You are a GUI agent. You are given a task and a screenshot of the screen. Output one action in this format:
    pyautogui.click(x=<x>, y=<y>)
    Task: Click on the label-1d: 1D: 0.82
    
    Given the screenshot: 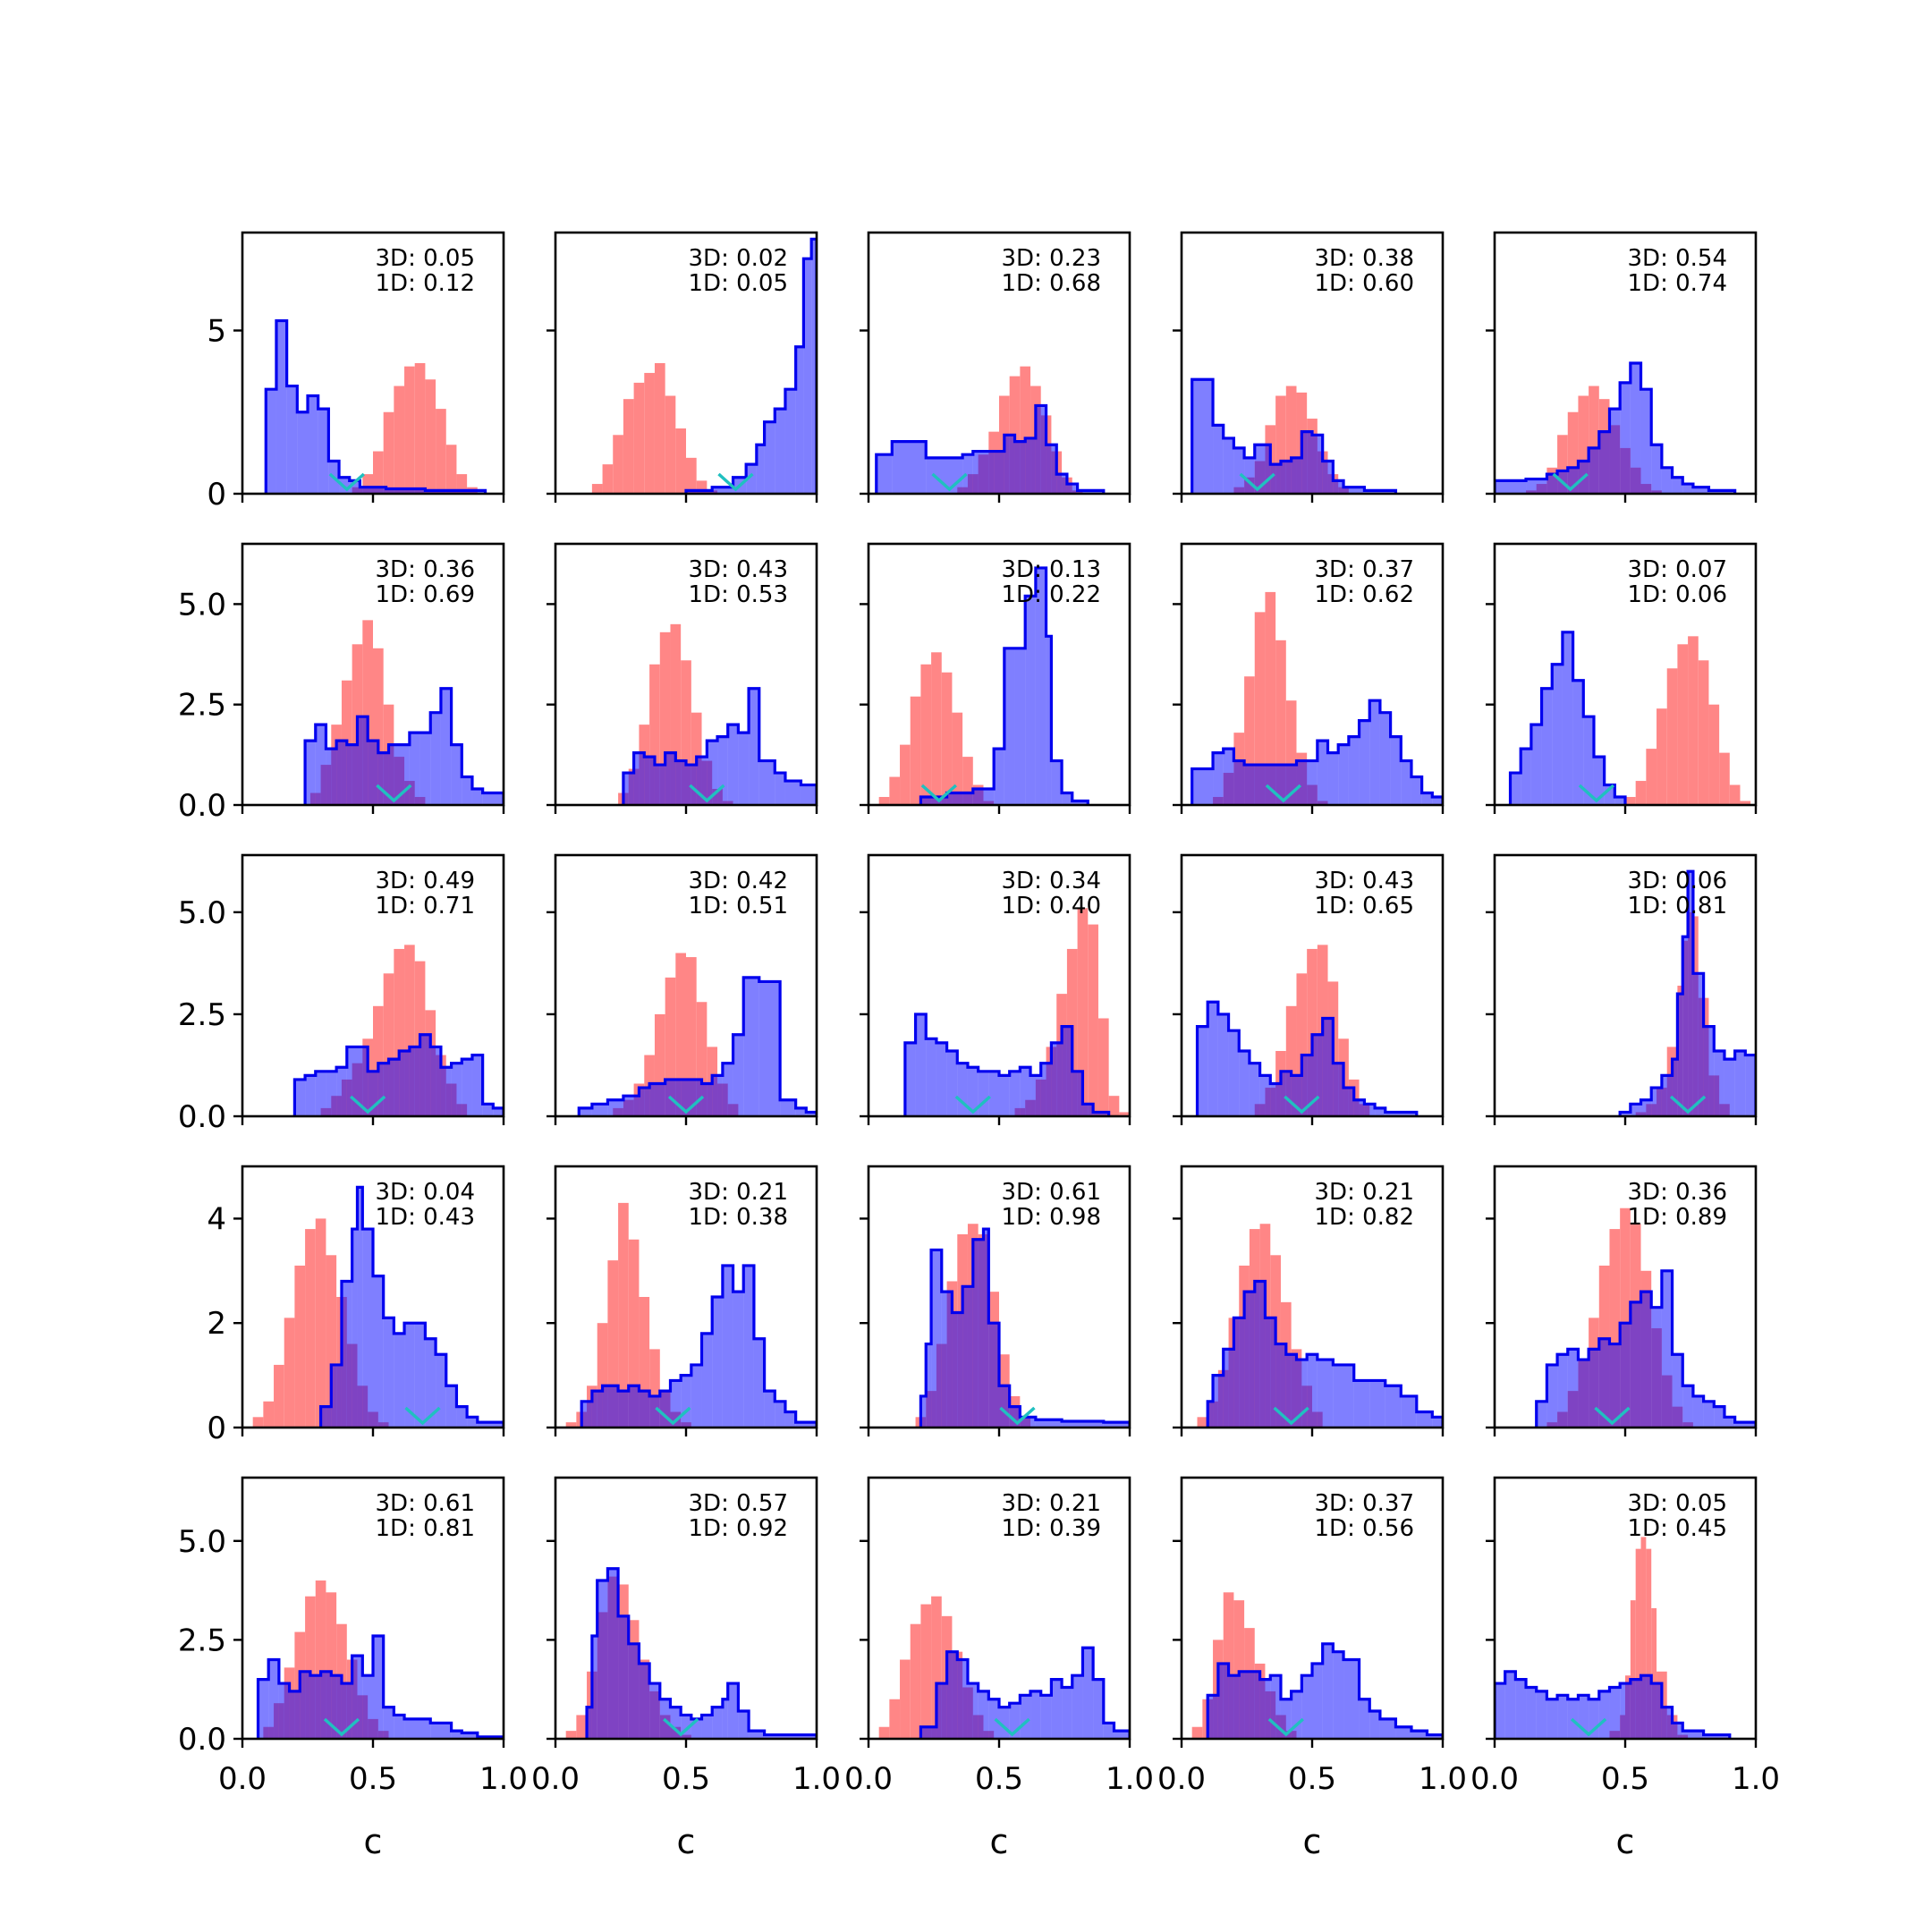 What is the action you would take?
    pyautogui.click(x=1364, y=1217)
    